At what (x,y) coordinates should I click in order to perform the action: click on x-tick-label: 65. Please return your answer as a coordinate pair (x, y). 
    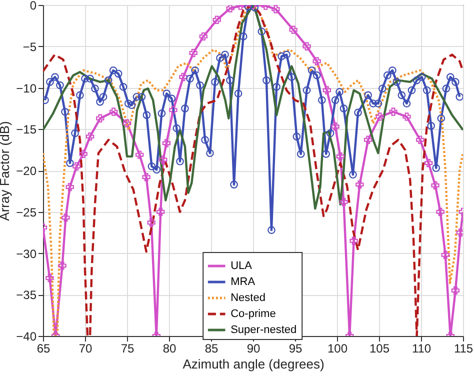
    Looking at the image, I should click on (43, 349).